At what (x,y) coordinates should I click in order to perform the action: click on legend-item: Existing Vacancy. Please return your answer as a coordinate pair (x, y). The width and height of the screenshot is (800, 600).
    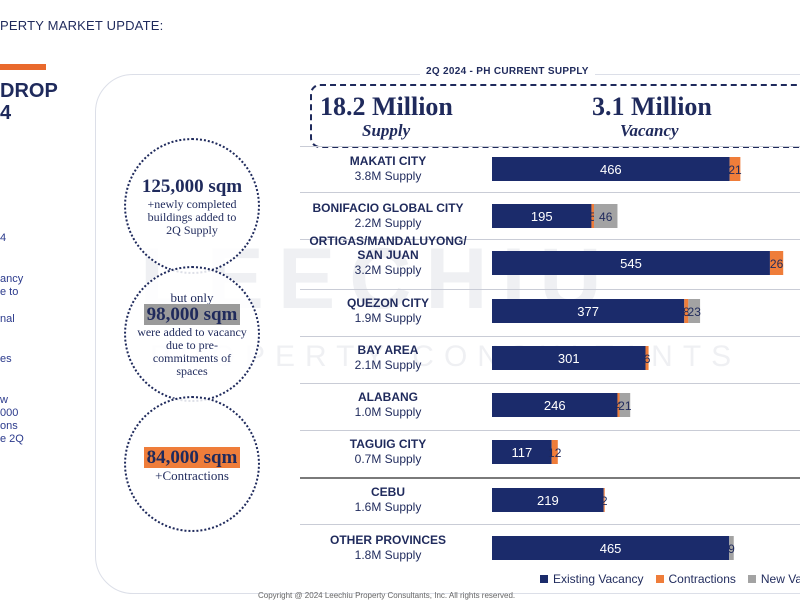
    Looking at the image, I should click on (592, 579).